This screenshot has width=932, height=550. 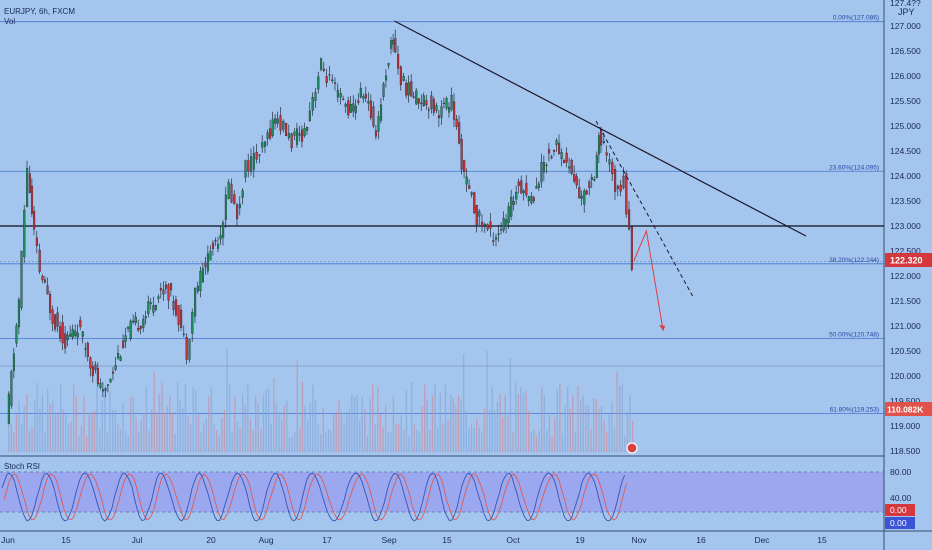 What do you see at coordinates (905, 251) in the screenshot?
I see `price-tick: 122.500` at bounding box center [905, 251].